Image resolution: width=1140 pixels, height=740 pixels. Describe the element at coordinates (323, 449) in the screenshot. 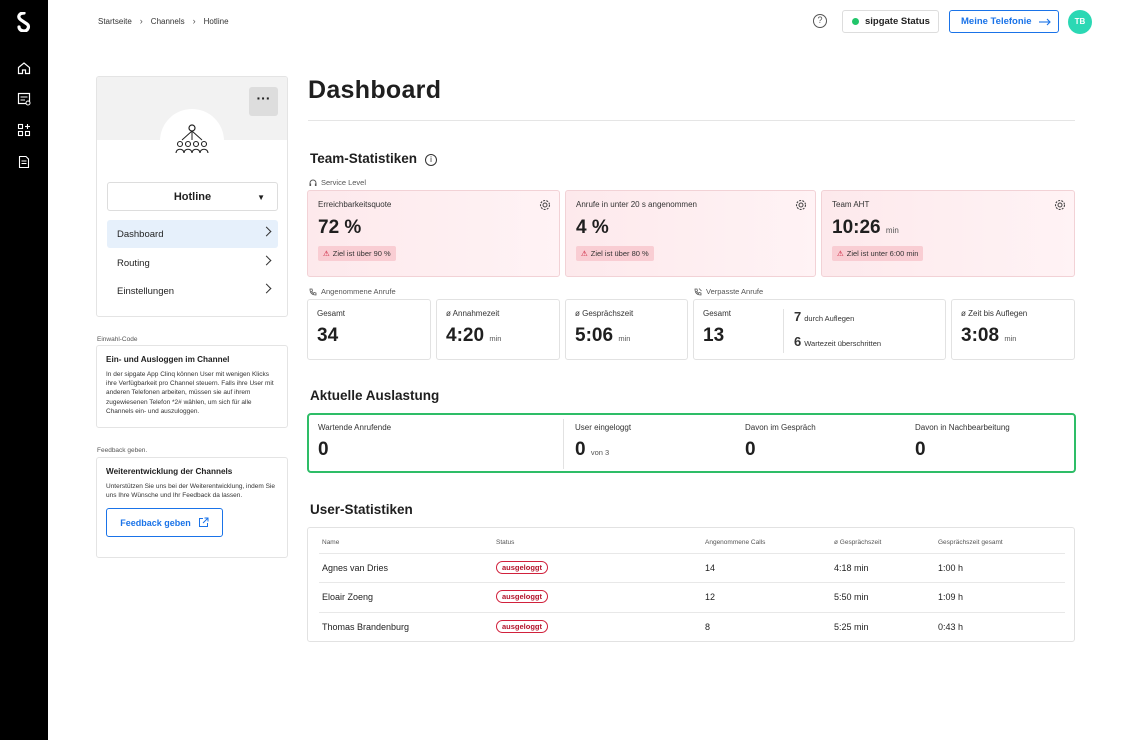

I see `live-value: 0` at that location.